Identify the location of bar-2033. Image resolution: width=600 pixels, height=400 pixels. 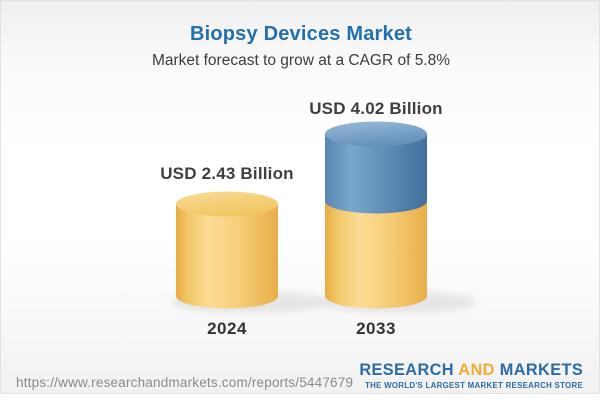
(376, 215).